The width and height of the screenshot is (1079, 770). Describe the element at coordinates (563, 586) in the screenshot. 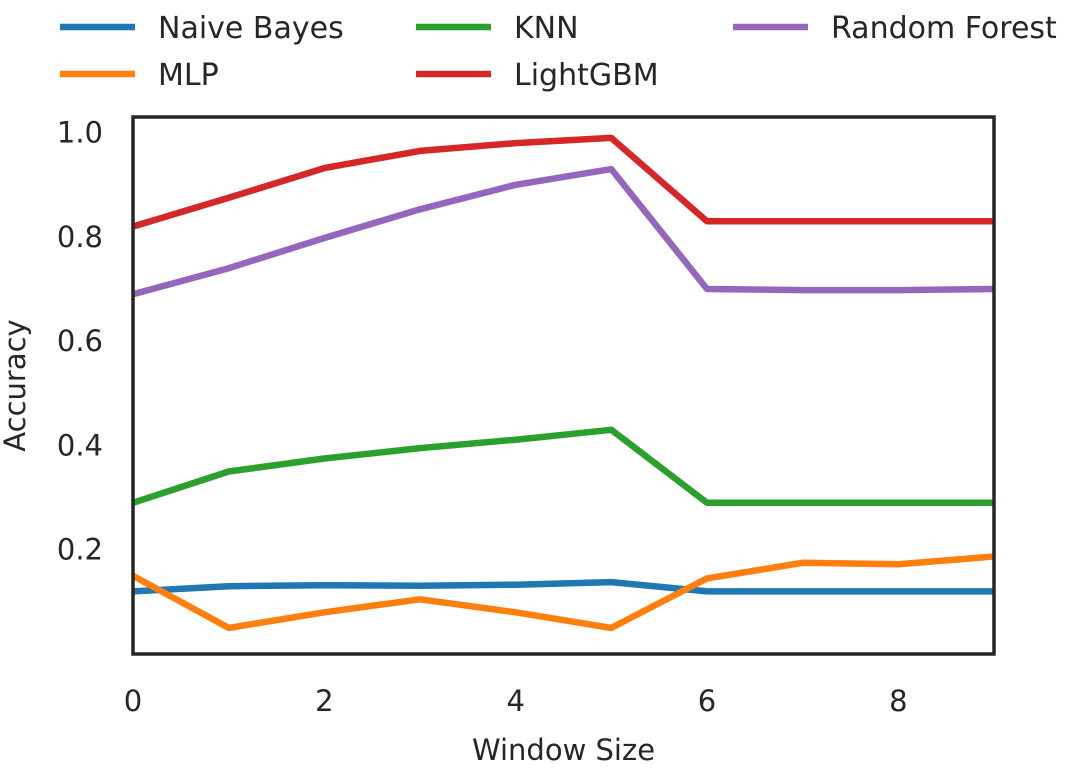

I see `series-line-naive-bayes` at that location.